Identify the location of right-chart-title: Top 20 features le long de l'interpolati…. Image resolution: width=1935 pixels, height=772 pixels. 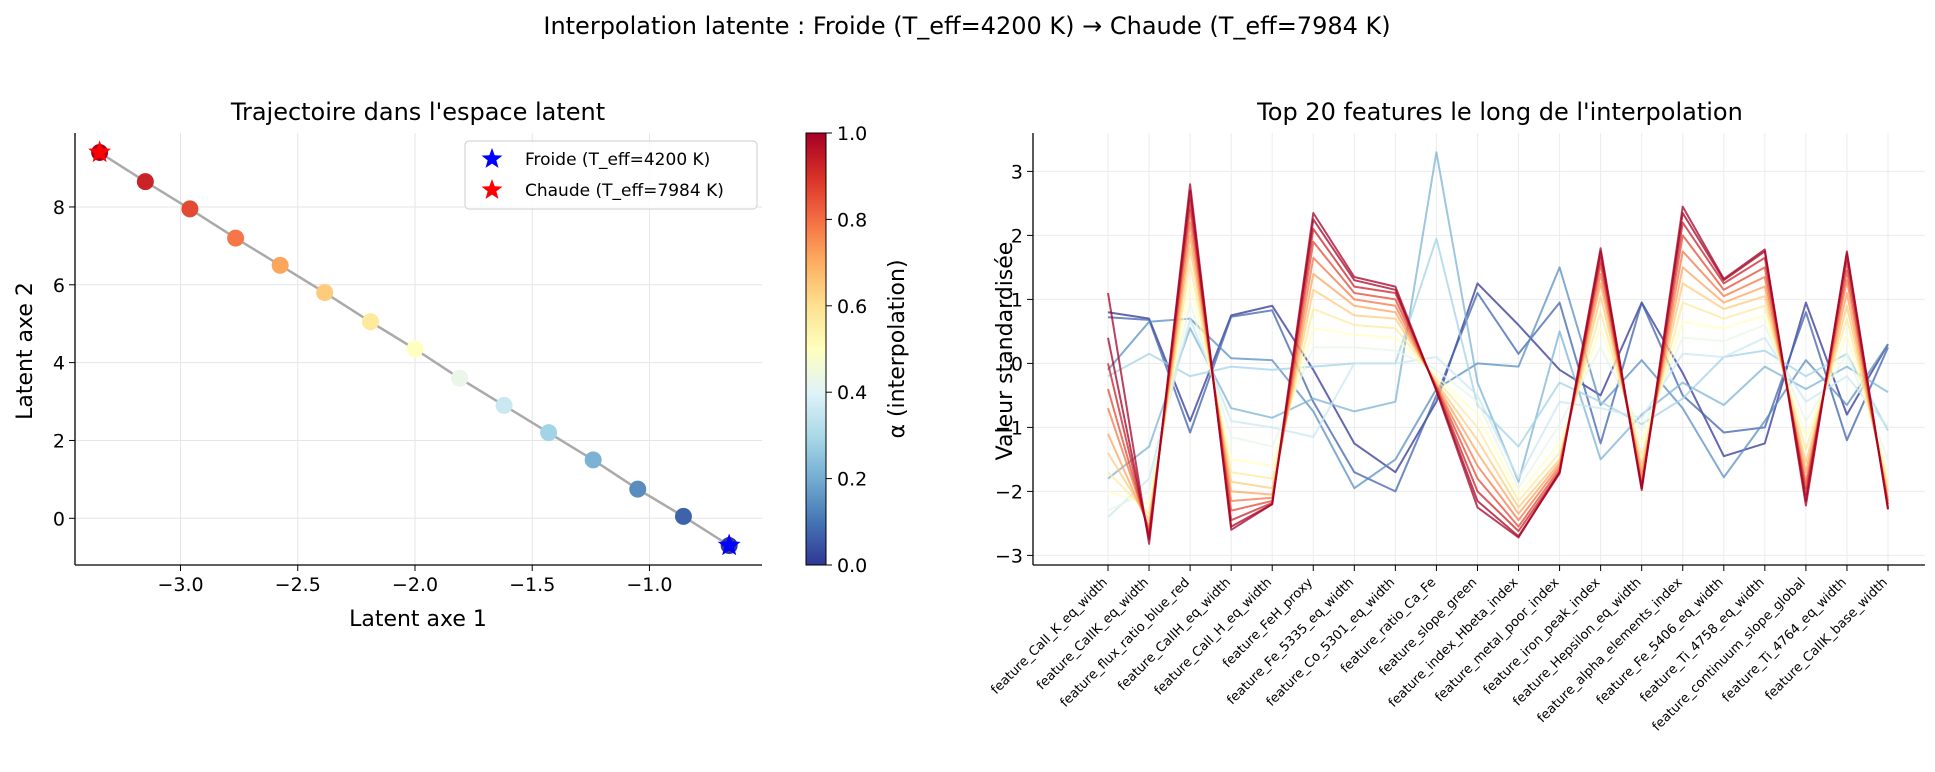
(1499, 112).